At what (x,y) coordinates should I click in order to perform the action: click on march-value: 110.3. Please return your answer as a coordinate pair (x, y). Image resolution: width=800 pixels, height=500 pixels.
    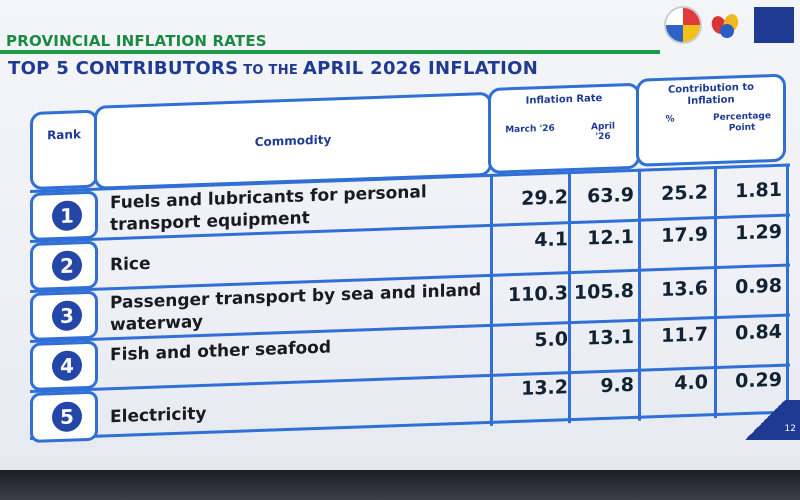
    Looking at the image, I should click on (537, 294).